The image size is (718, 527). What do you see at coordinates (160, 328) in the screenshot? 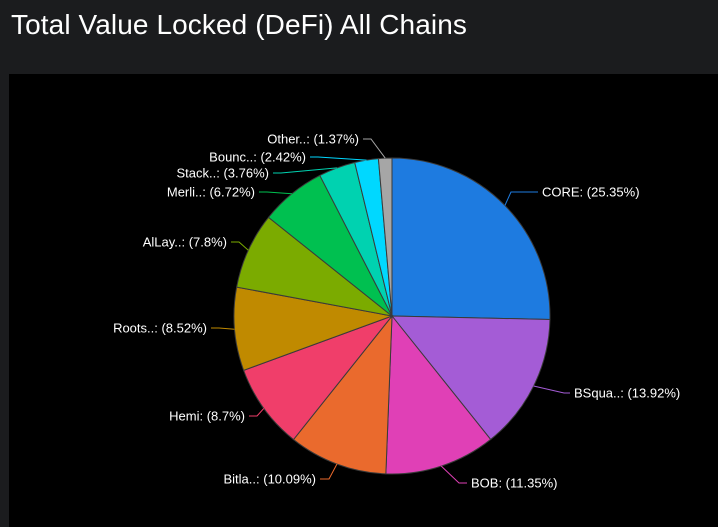
I see `slice-label: Roots..: (8.52%)` at bounding box center [160, 328].